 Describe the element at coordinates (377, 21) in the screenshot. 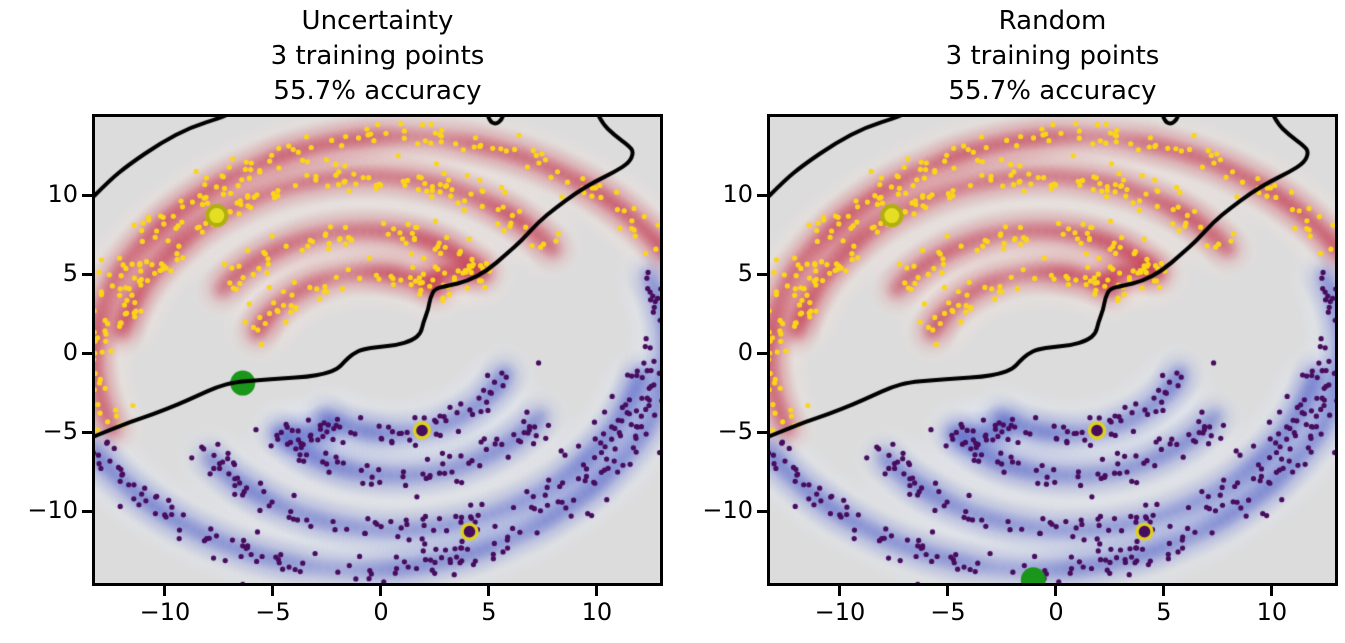

I see `title-line: Uncertainty` at that location.